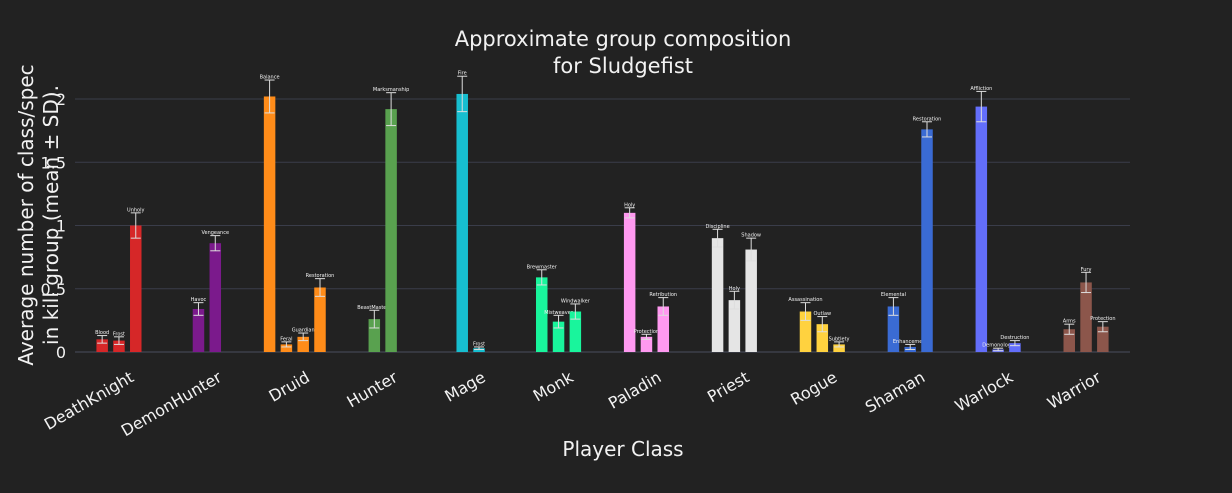 The width and height of the screenshot is (1232, 493). What do you see at coordinates (984, 391) in the screenshot?
I see `x-tick-label: Warlock` at bounding box center [984, 391].